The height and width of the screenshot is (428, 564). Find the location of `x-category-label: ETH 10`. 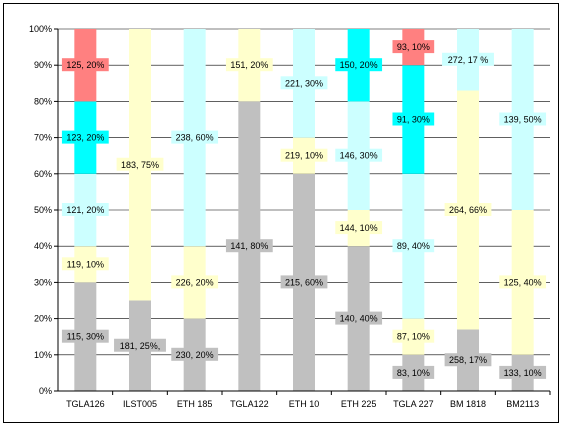

x-category-label: ETH 10 is located at coordinates (304, 404).